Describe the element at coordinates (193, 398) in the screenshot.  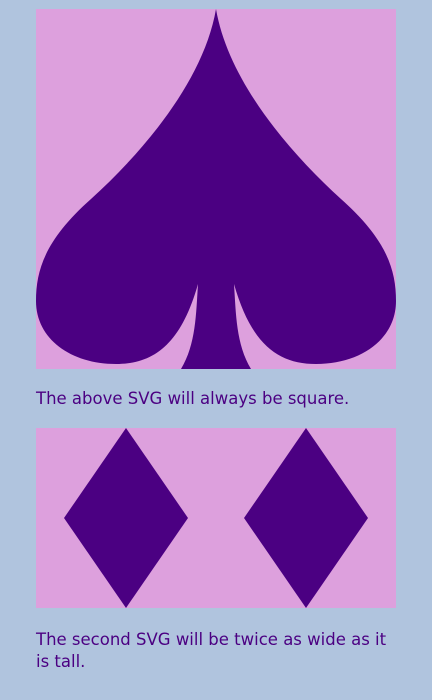
I see `caption-square: The above SVG will always be square.` at that location.